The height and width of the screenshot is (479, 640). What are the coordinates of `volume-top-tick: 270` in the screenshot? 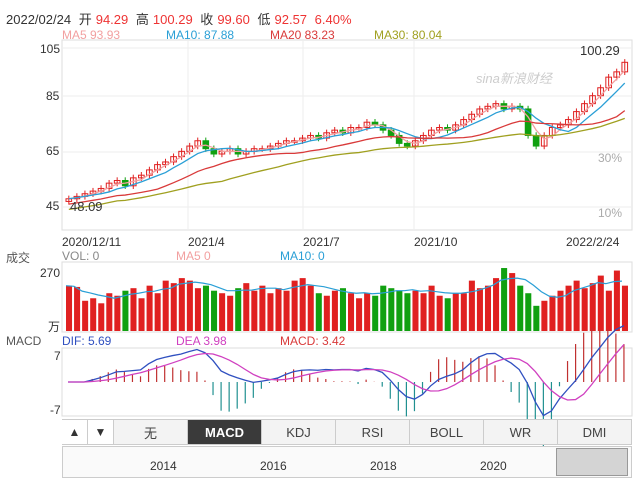 It's located at (50, 273).